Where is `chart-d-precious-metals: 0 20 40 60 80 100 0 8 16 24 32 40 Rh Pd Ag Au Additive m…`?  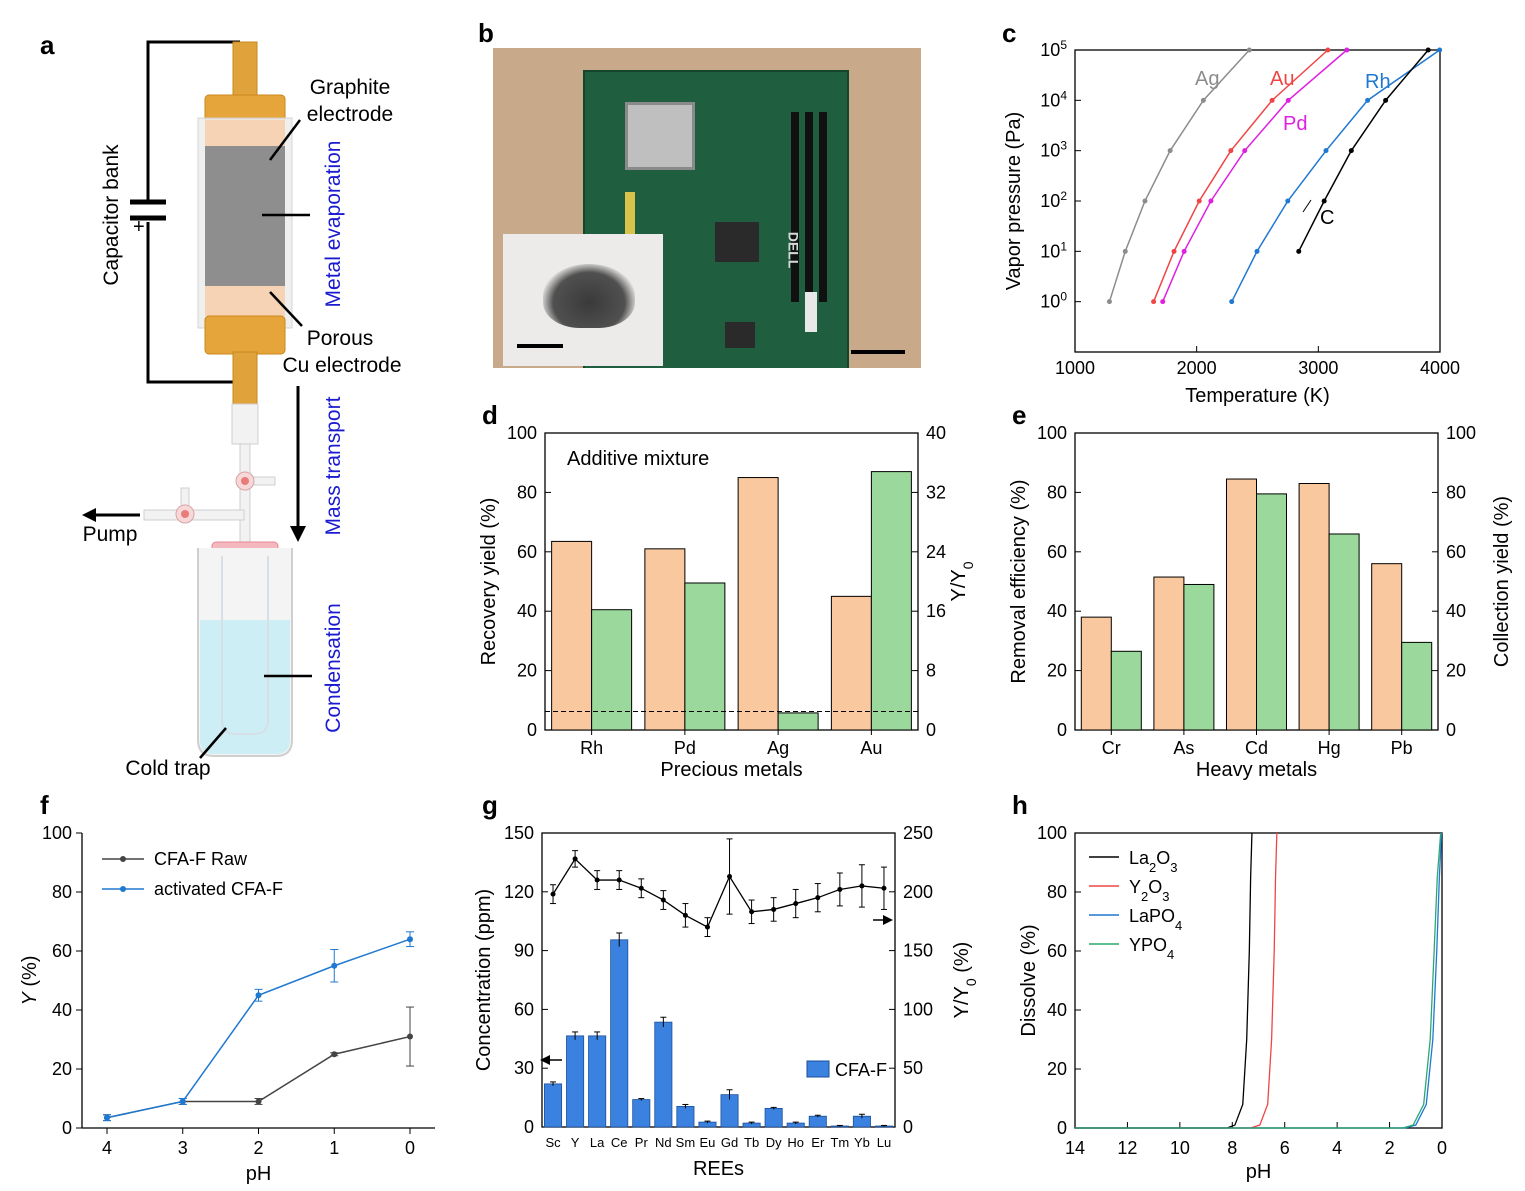 chart-d-precious-metals: 0 20 40 60 80 100 0 8 16 24 32 40 Rh Pd Ag Au Additive m… is located at coordinates (727, 602).